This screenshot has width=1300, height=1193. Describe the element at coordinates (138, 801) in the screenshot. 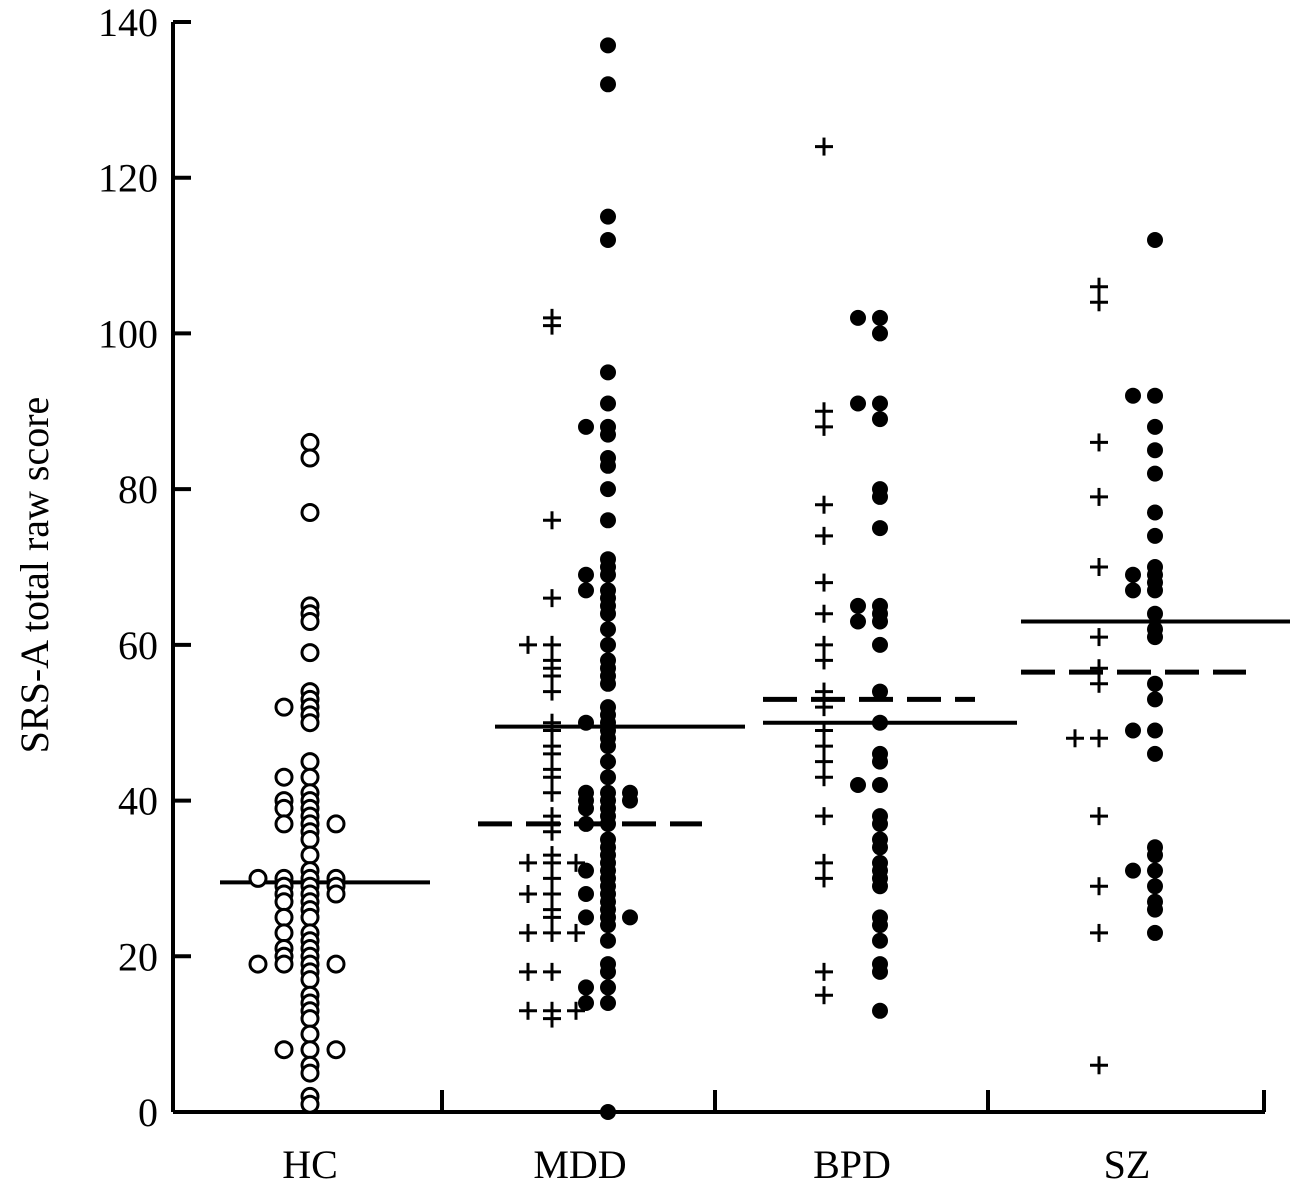

I see `y-tick-label: 40` at that location.